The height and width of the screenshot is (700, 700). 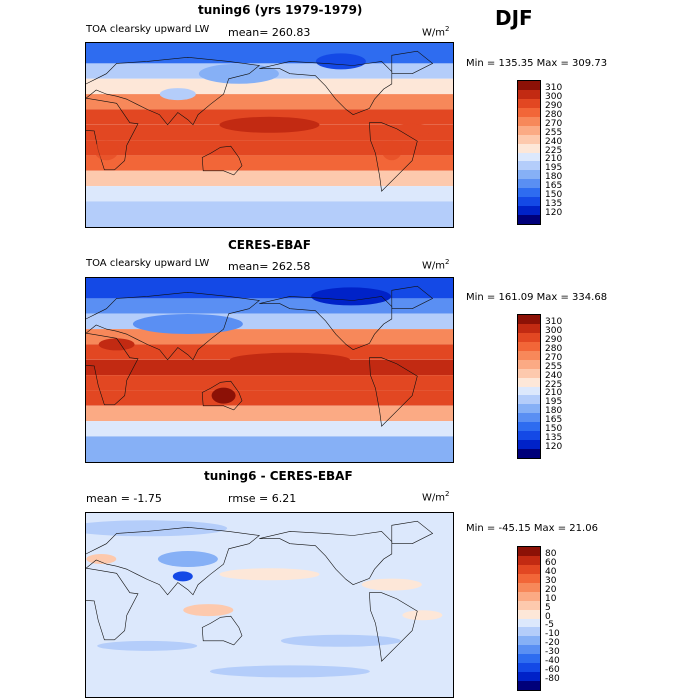 I want to click on colorbar-tick-label: -30, so click(x=552, y=652).